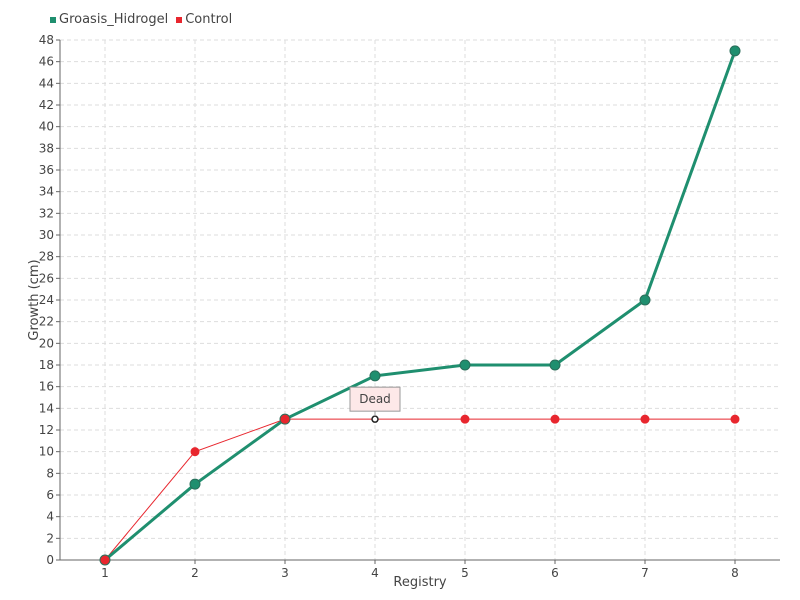 This screenshot has height=600, width=800. What do you see at coordinates (735, 573) in the screenshot?
I see `x-tick-label: 8` at bounding box center [735, 573].